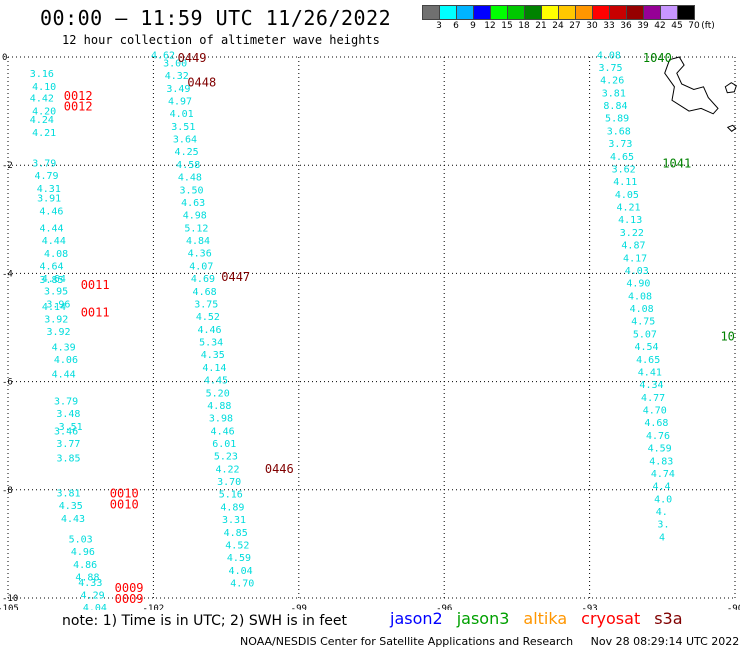 The image size is (740, 650). Describe the element at coordinates (180, 101) in the screenshot. I see `swh-value: 4.97` at that location.